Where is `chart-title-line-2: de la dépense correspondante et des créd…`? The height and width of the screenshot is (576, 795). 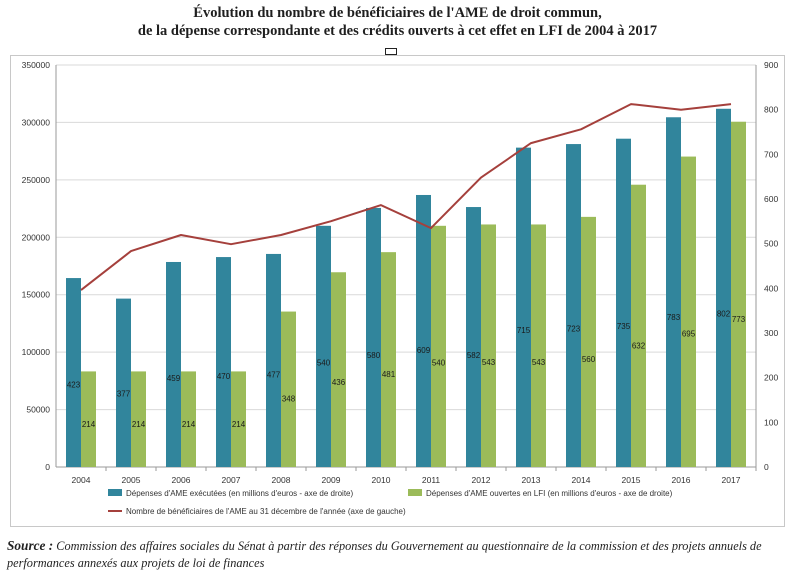 chart-title-line-2: de la dépense correspondante et des créd… is located at coordinates (397, 31).